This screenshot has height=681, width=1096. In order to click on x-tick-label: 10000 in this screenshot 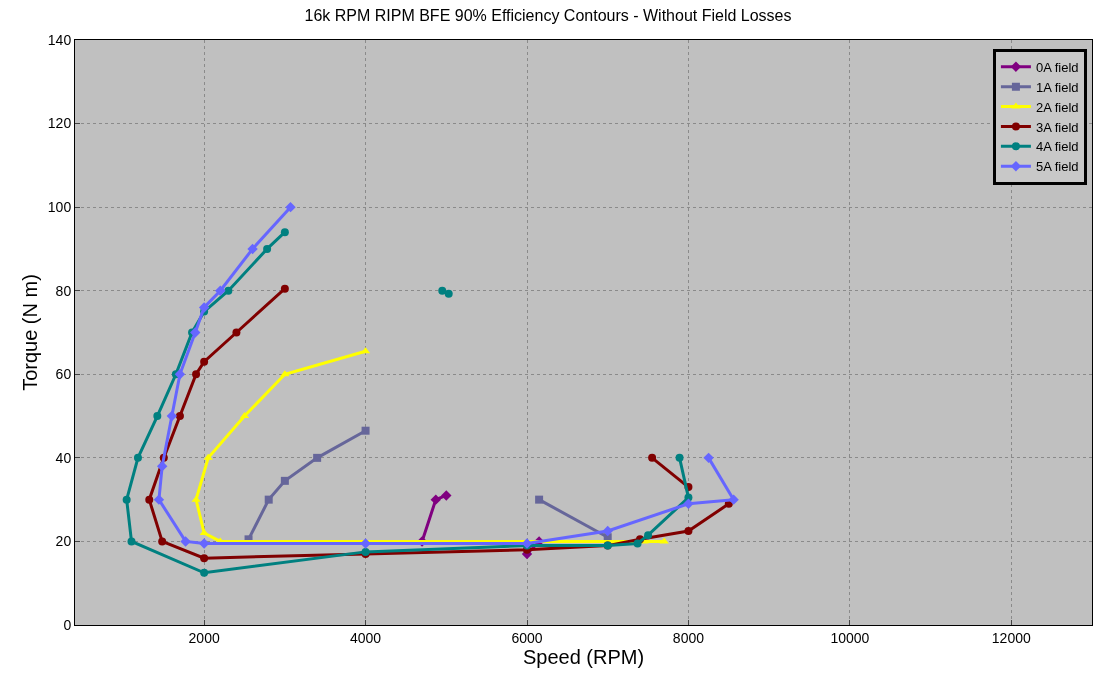, I will do `click(850, 637)`.